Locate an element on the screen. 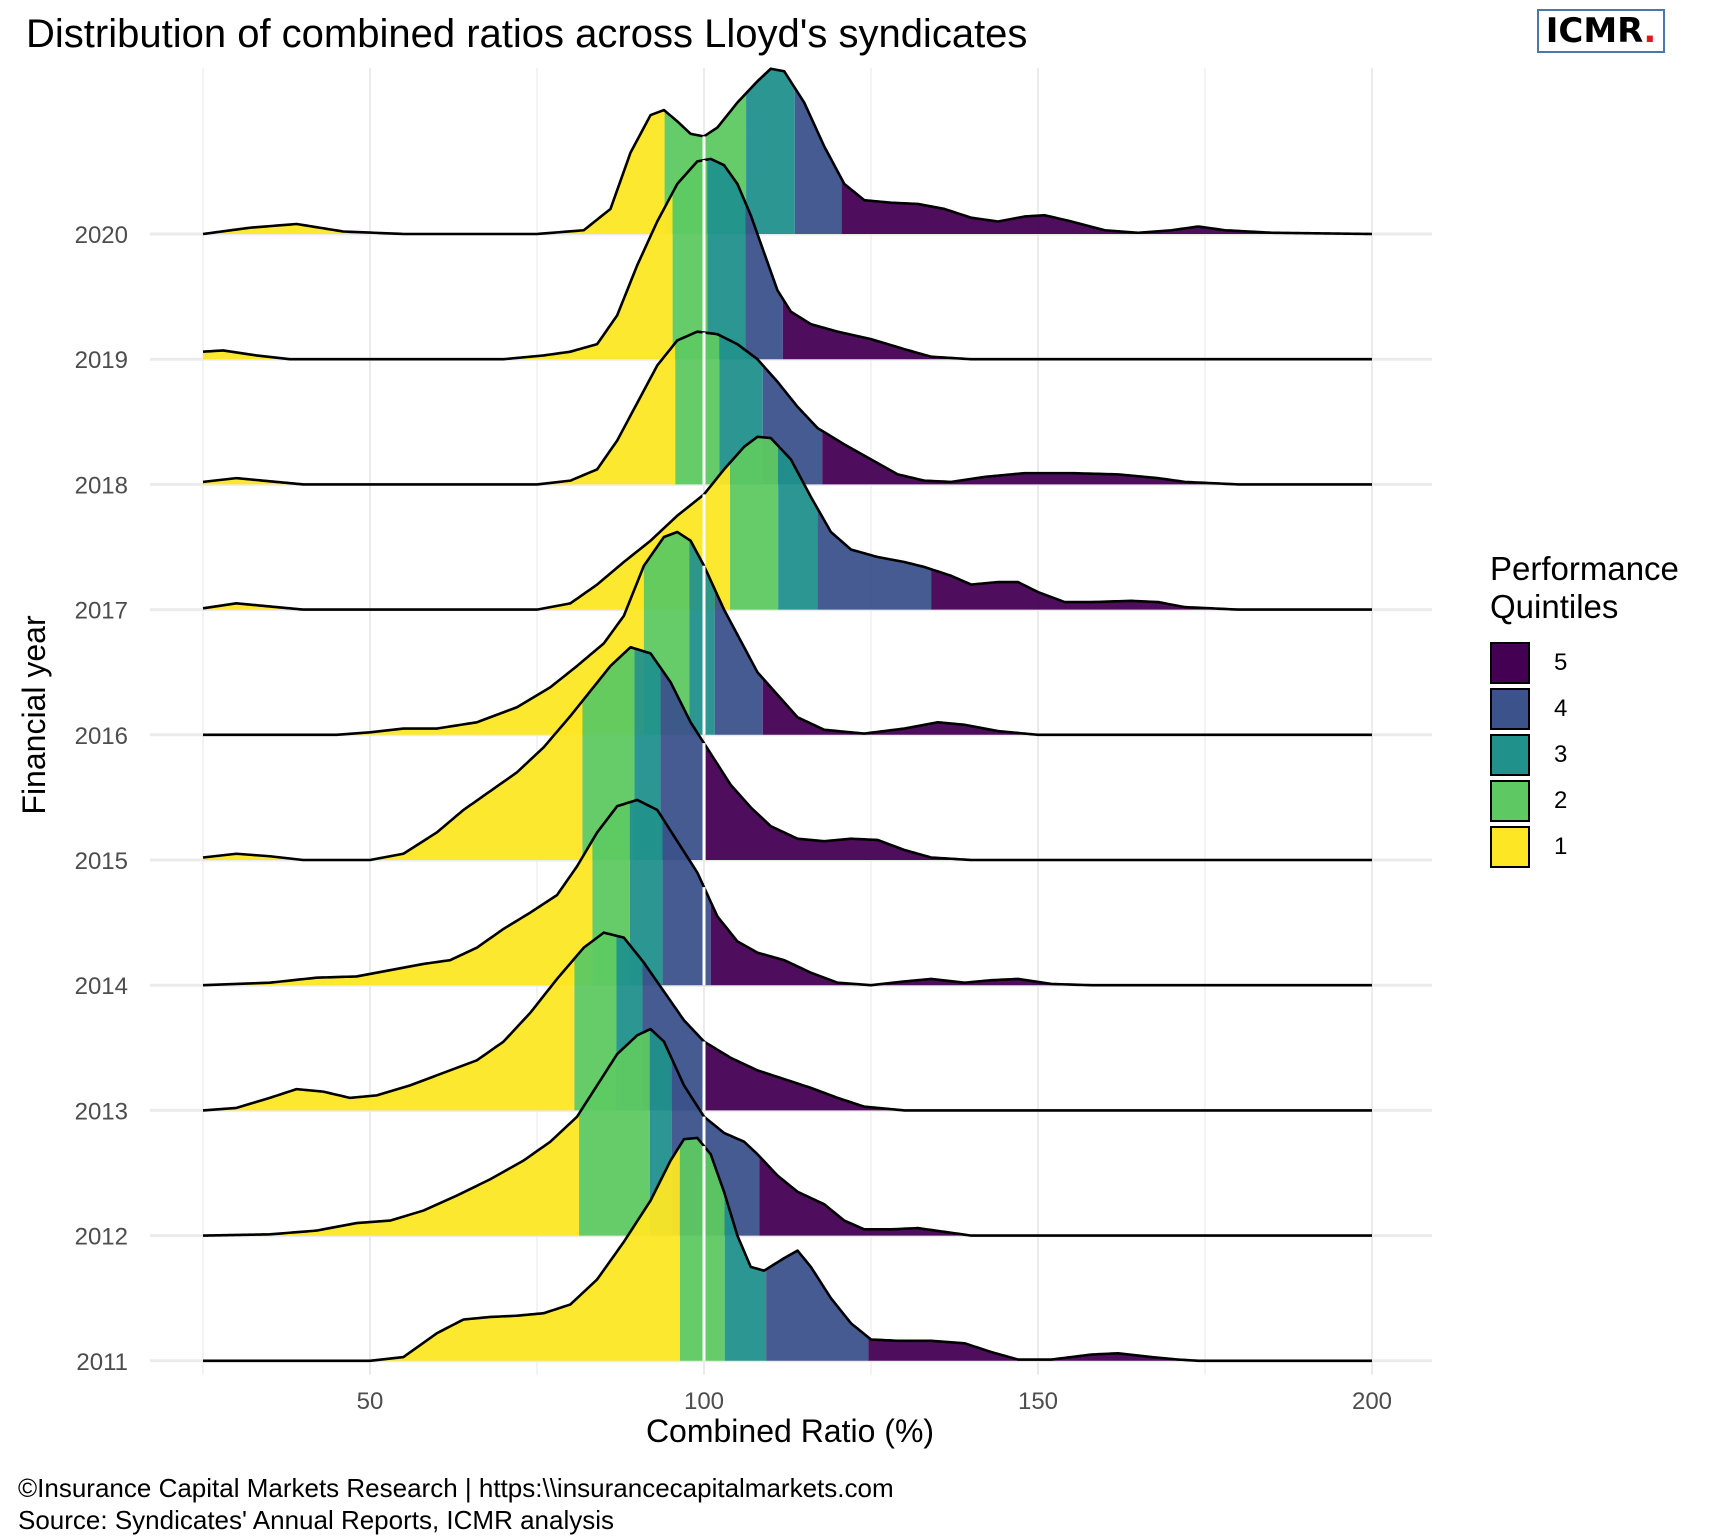  x-axis-title: Combined Ratio (%) is located at coordinates (790, 1431).